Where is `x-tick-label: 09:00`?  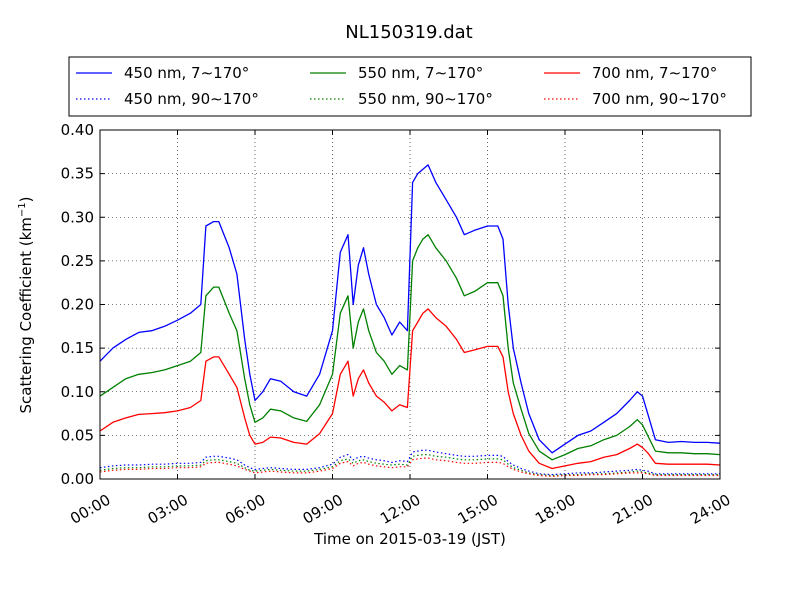
x-tick-label: 09:00 is located at coordinates (323, 509).